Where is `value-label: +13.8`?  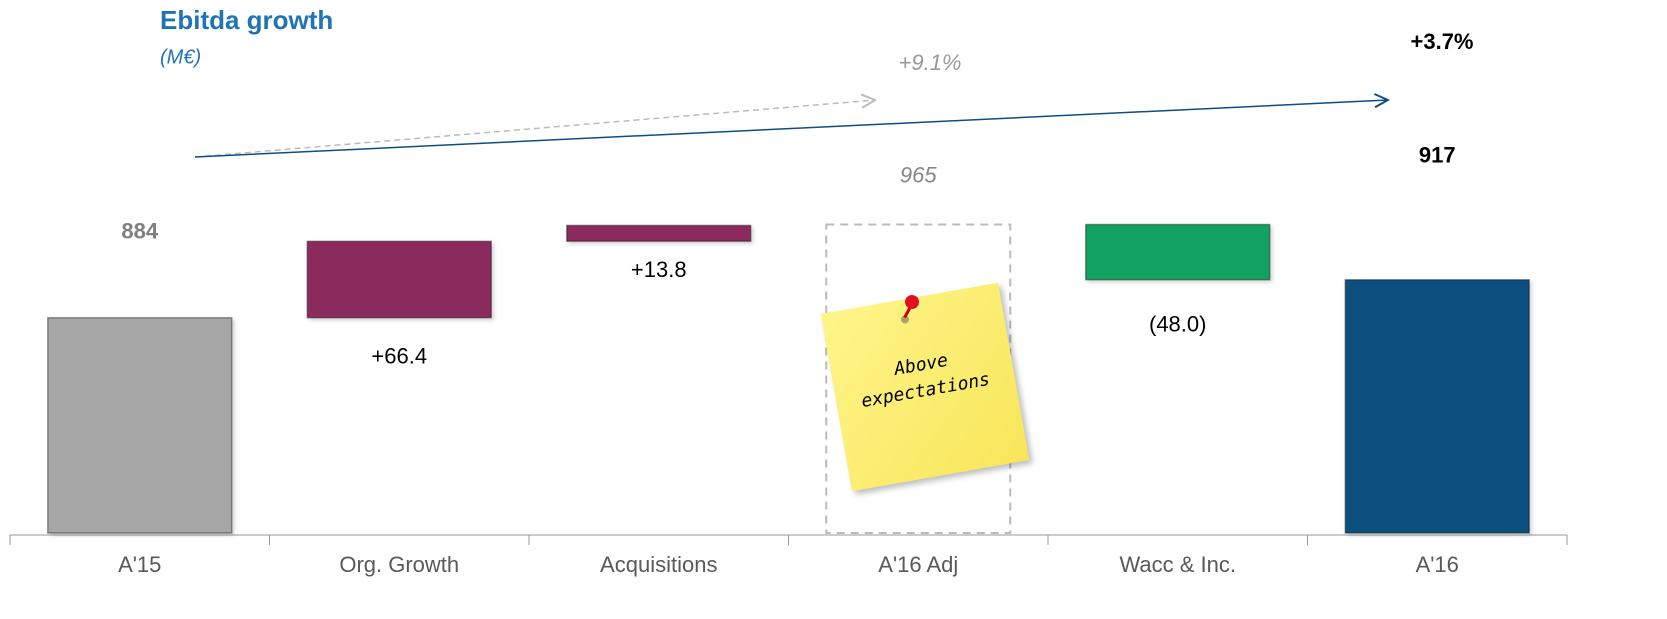
value-label: +13.8 is located at coordinates (659, 269).